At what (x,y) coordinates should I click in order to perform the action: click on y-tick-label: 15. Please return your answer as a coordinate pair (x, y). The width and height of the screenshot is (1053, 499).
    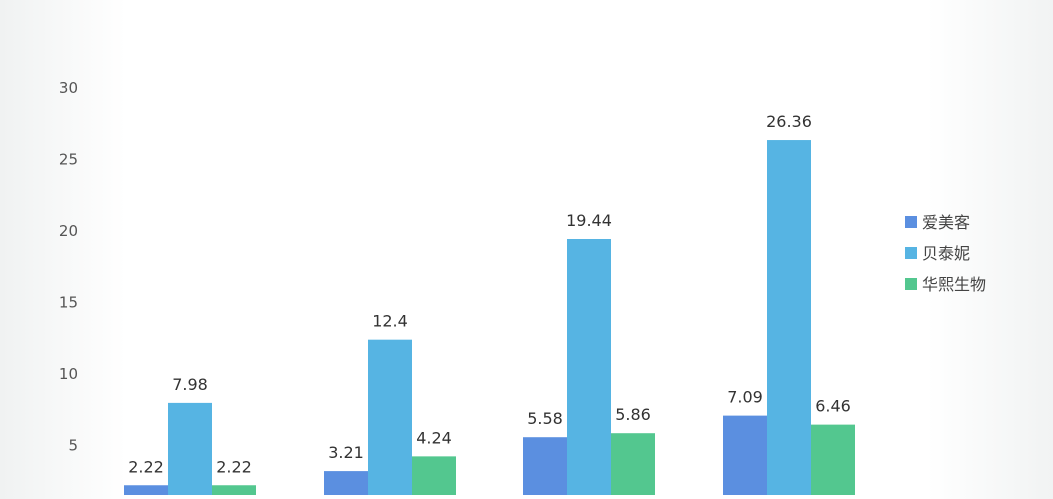
    Looking at the image, I should click on (68, 303).